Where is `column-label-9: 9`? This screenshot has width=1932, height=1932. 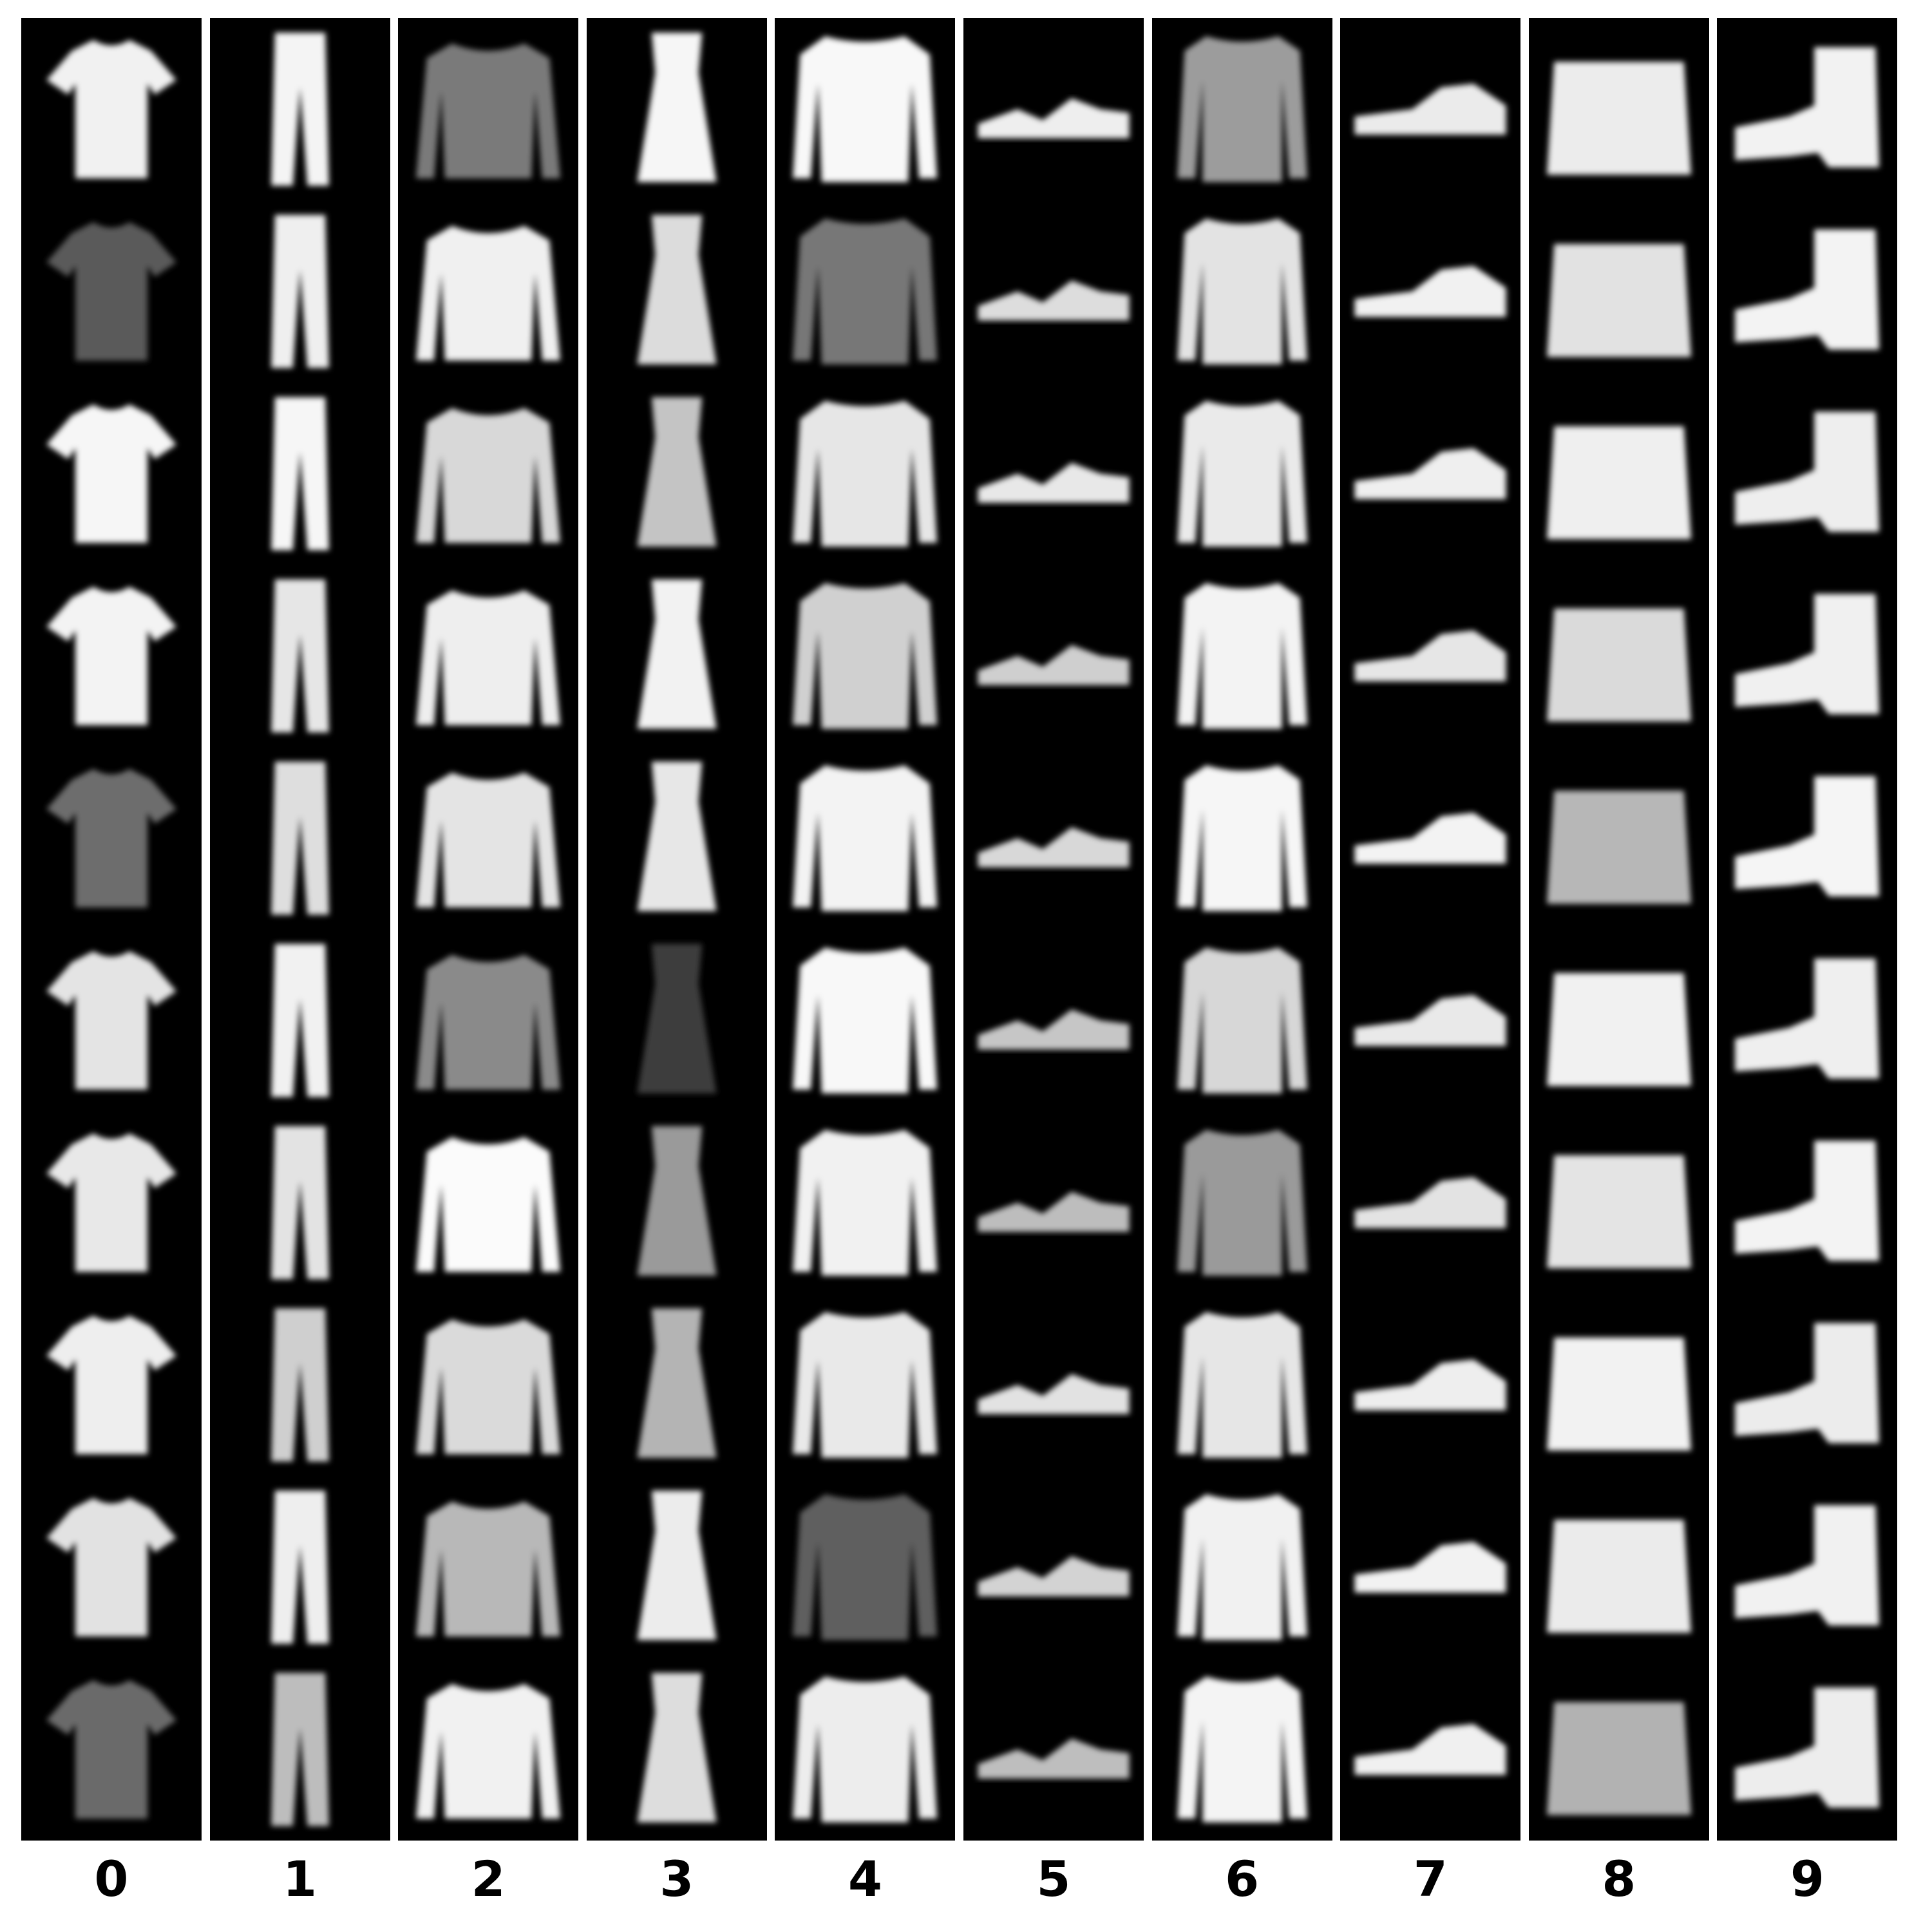 column-label-9: 9 is located at coordinates (1807, 1879).